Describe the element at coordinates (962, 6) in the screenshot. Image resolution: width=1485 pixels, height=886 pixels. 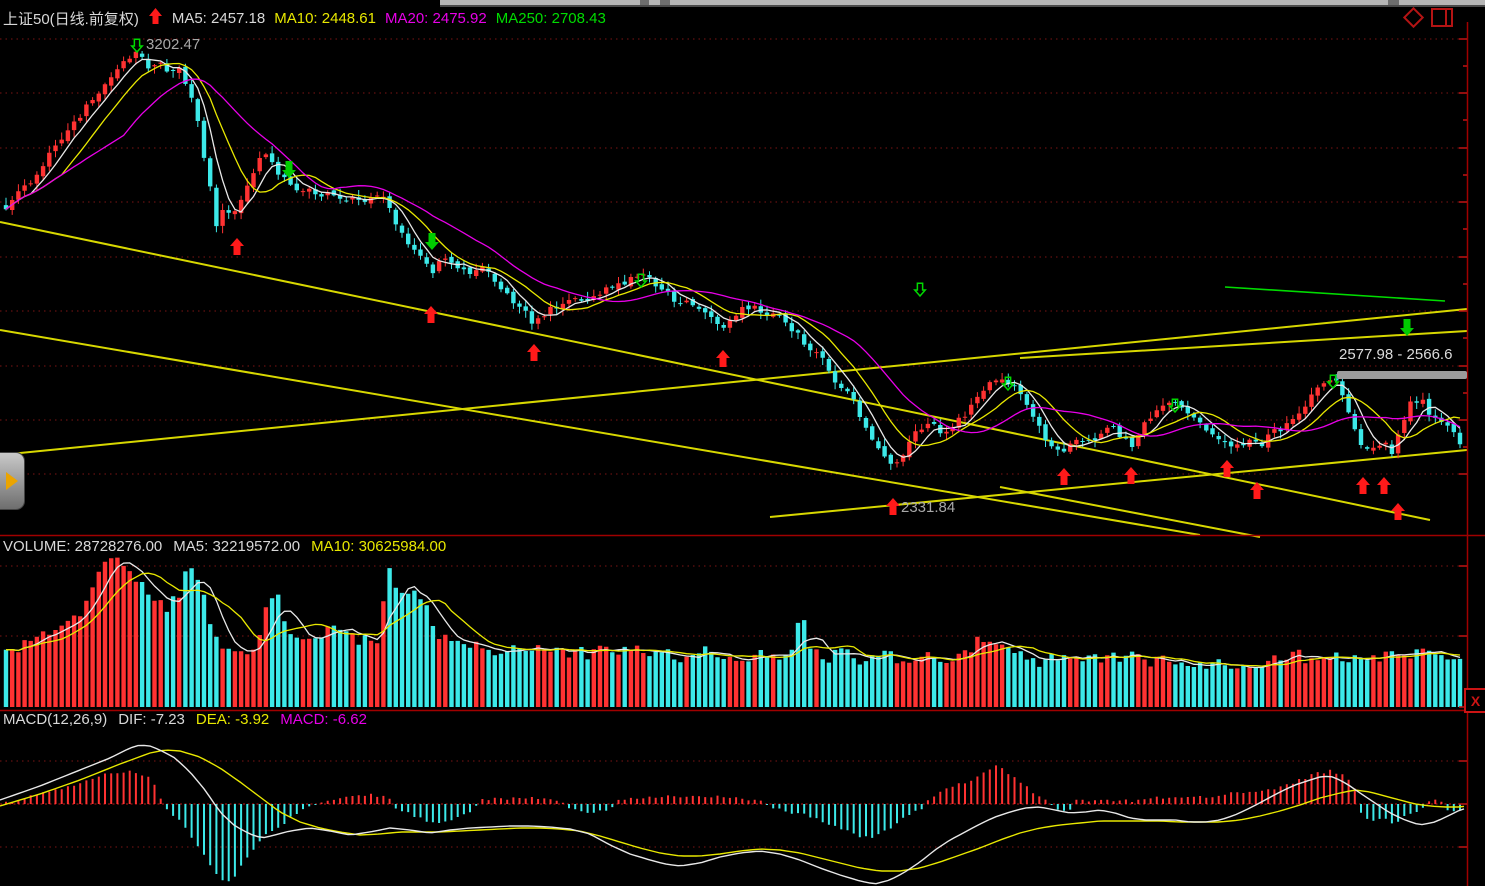
I see `window-edge-shadow` at that location.